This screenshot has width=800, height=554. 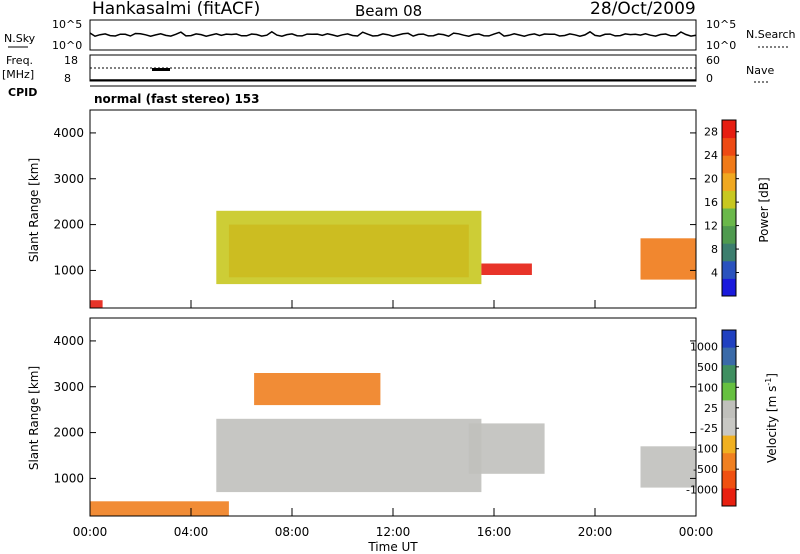 What do you see at coordinates (711, 179) in the screenshot?
I see `power-cbar-label-4: 20` at bounding box center [711, 179].